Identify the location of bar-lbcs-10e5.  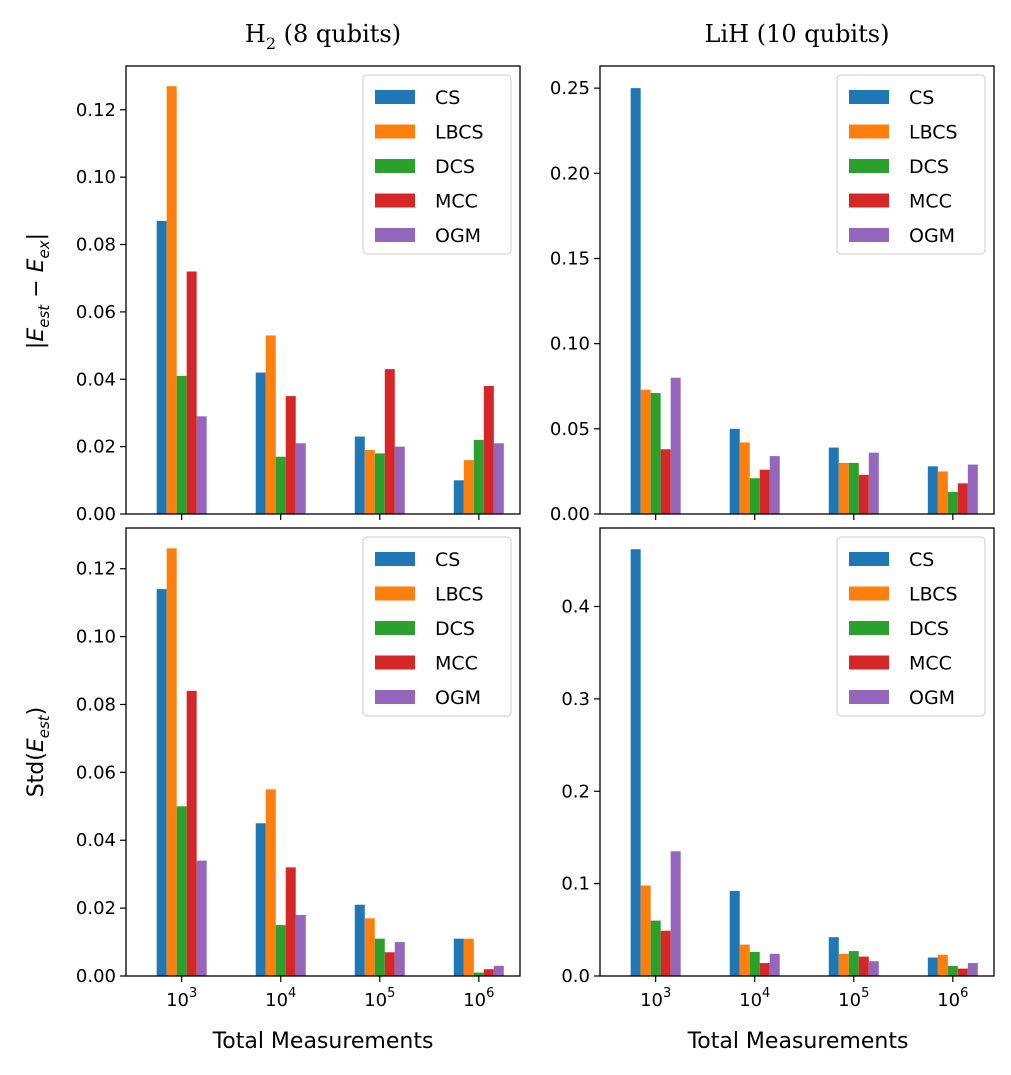
(843, 488).